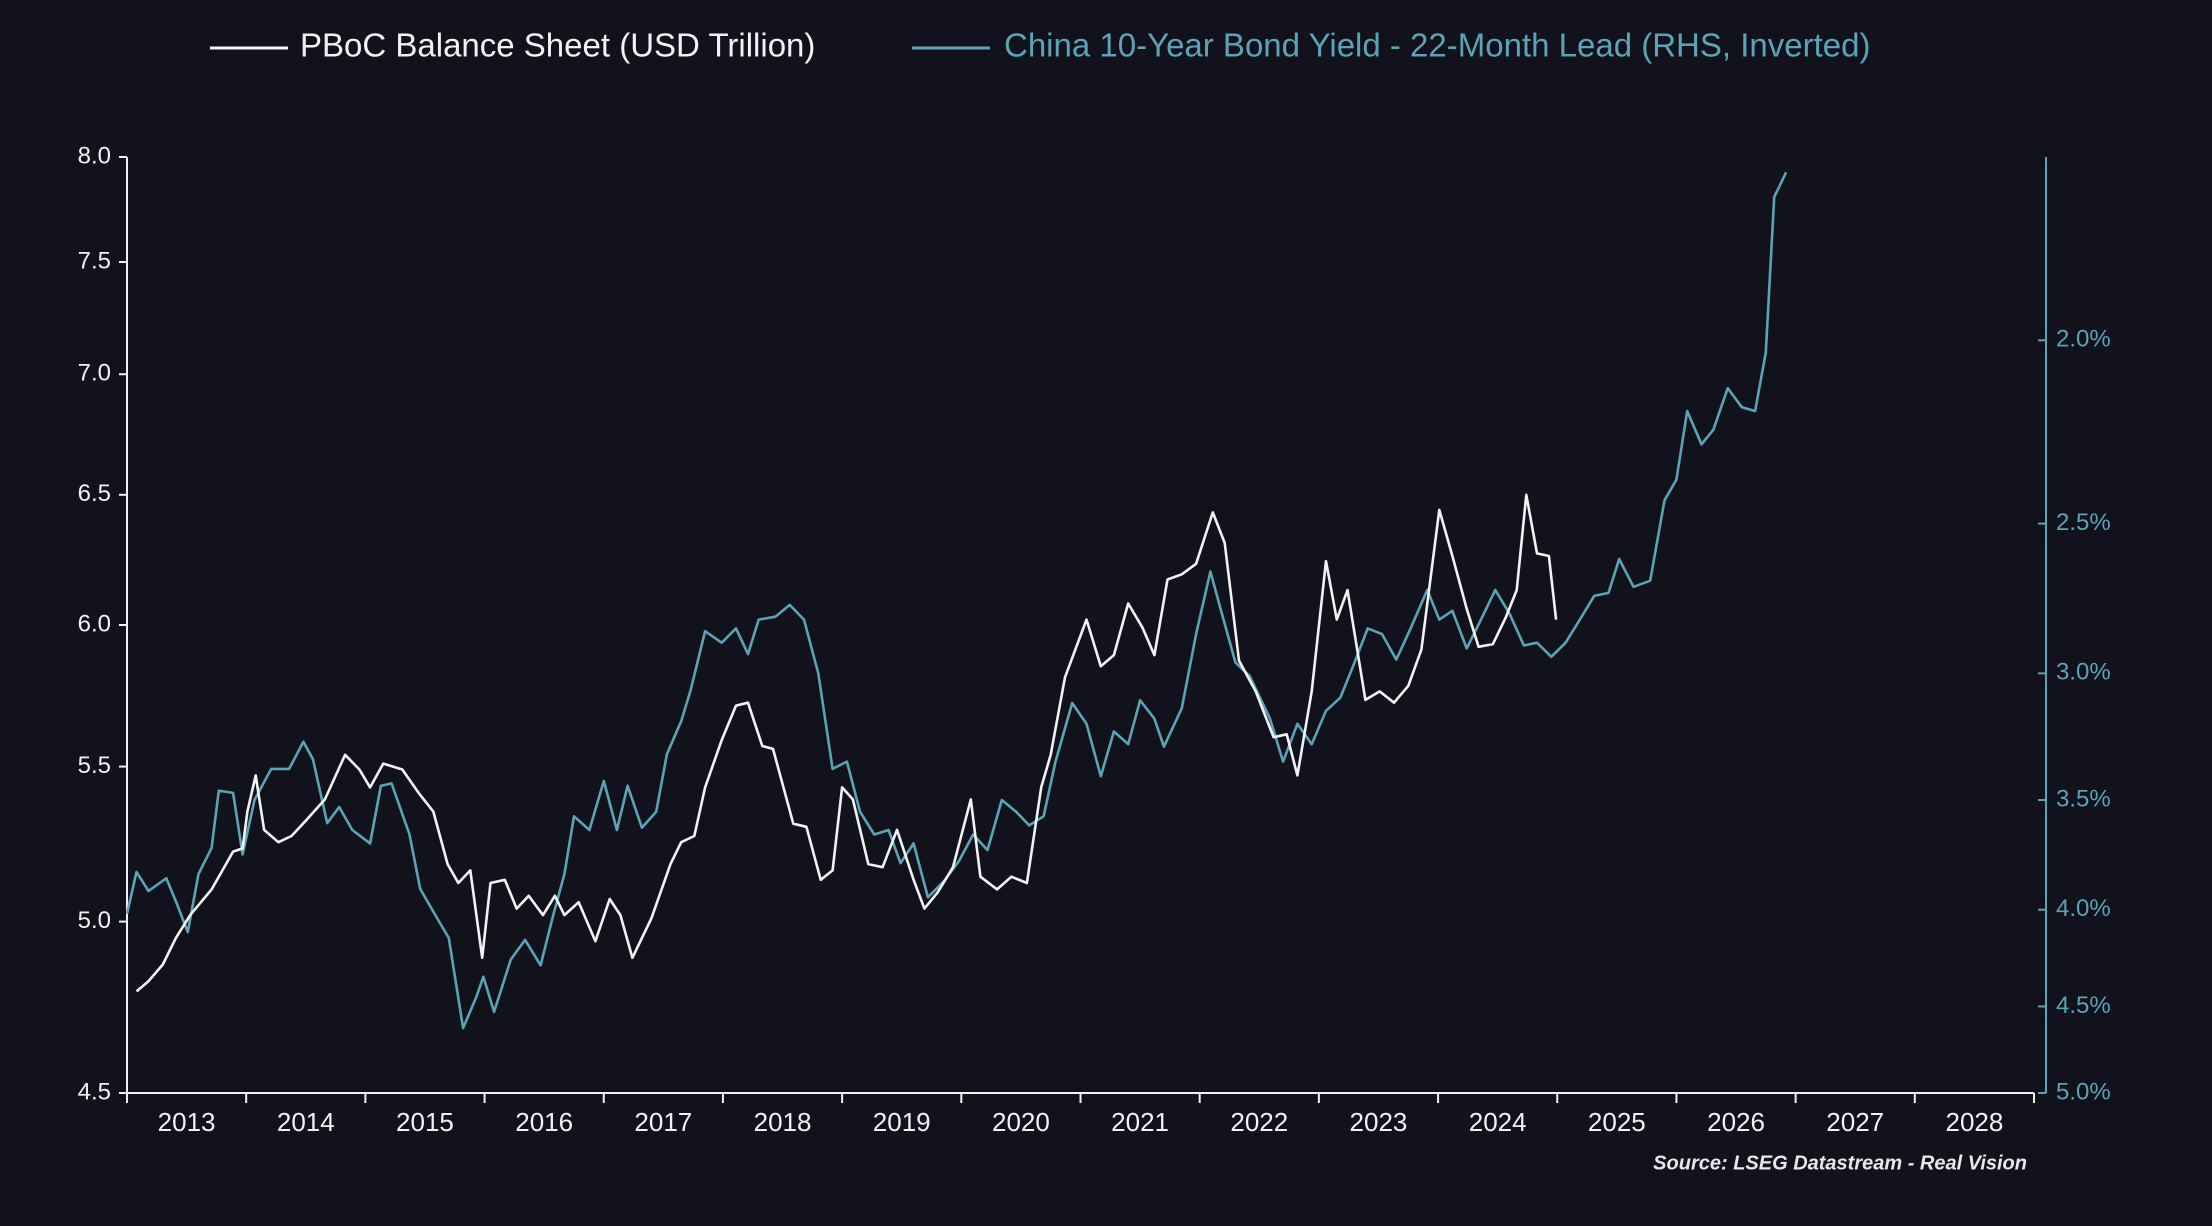 This screenshot has height=1226, width=2212. Describe the element at coordinates (1021, 1122) in the screenshot. I see `x-tick-label: 2020` at that location.